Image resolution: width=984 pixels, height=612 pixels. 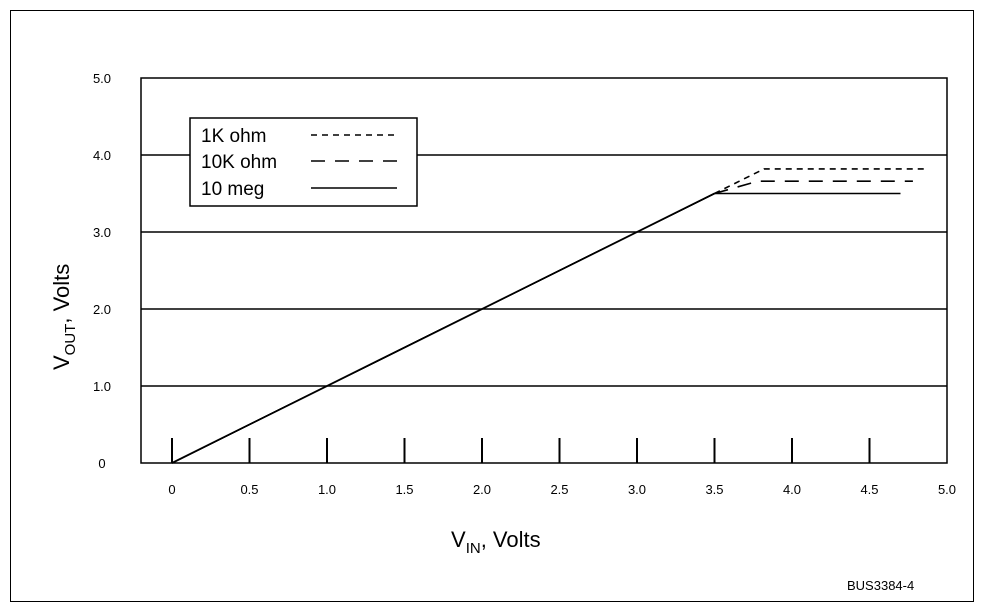 I want to click on y-tick-label-3: 3.0, so click(x=102, y=232).